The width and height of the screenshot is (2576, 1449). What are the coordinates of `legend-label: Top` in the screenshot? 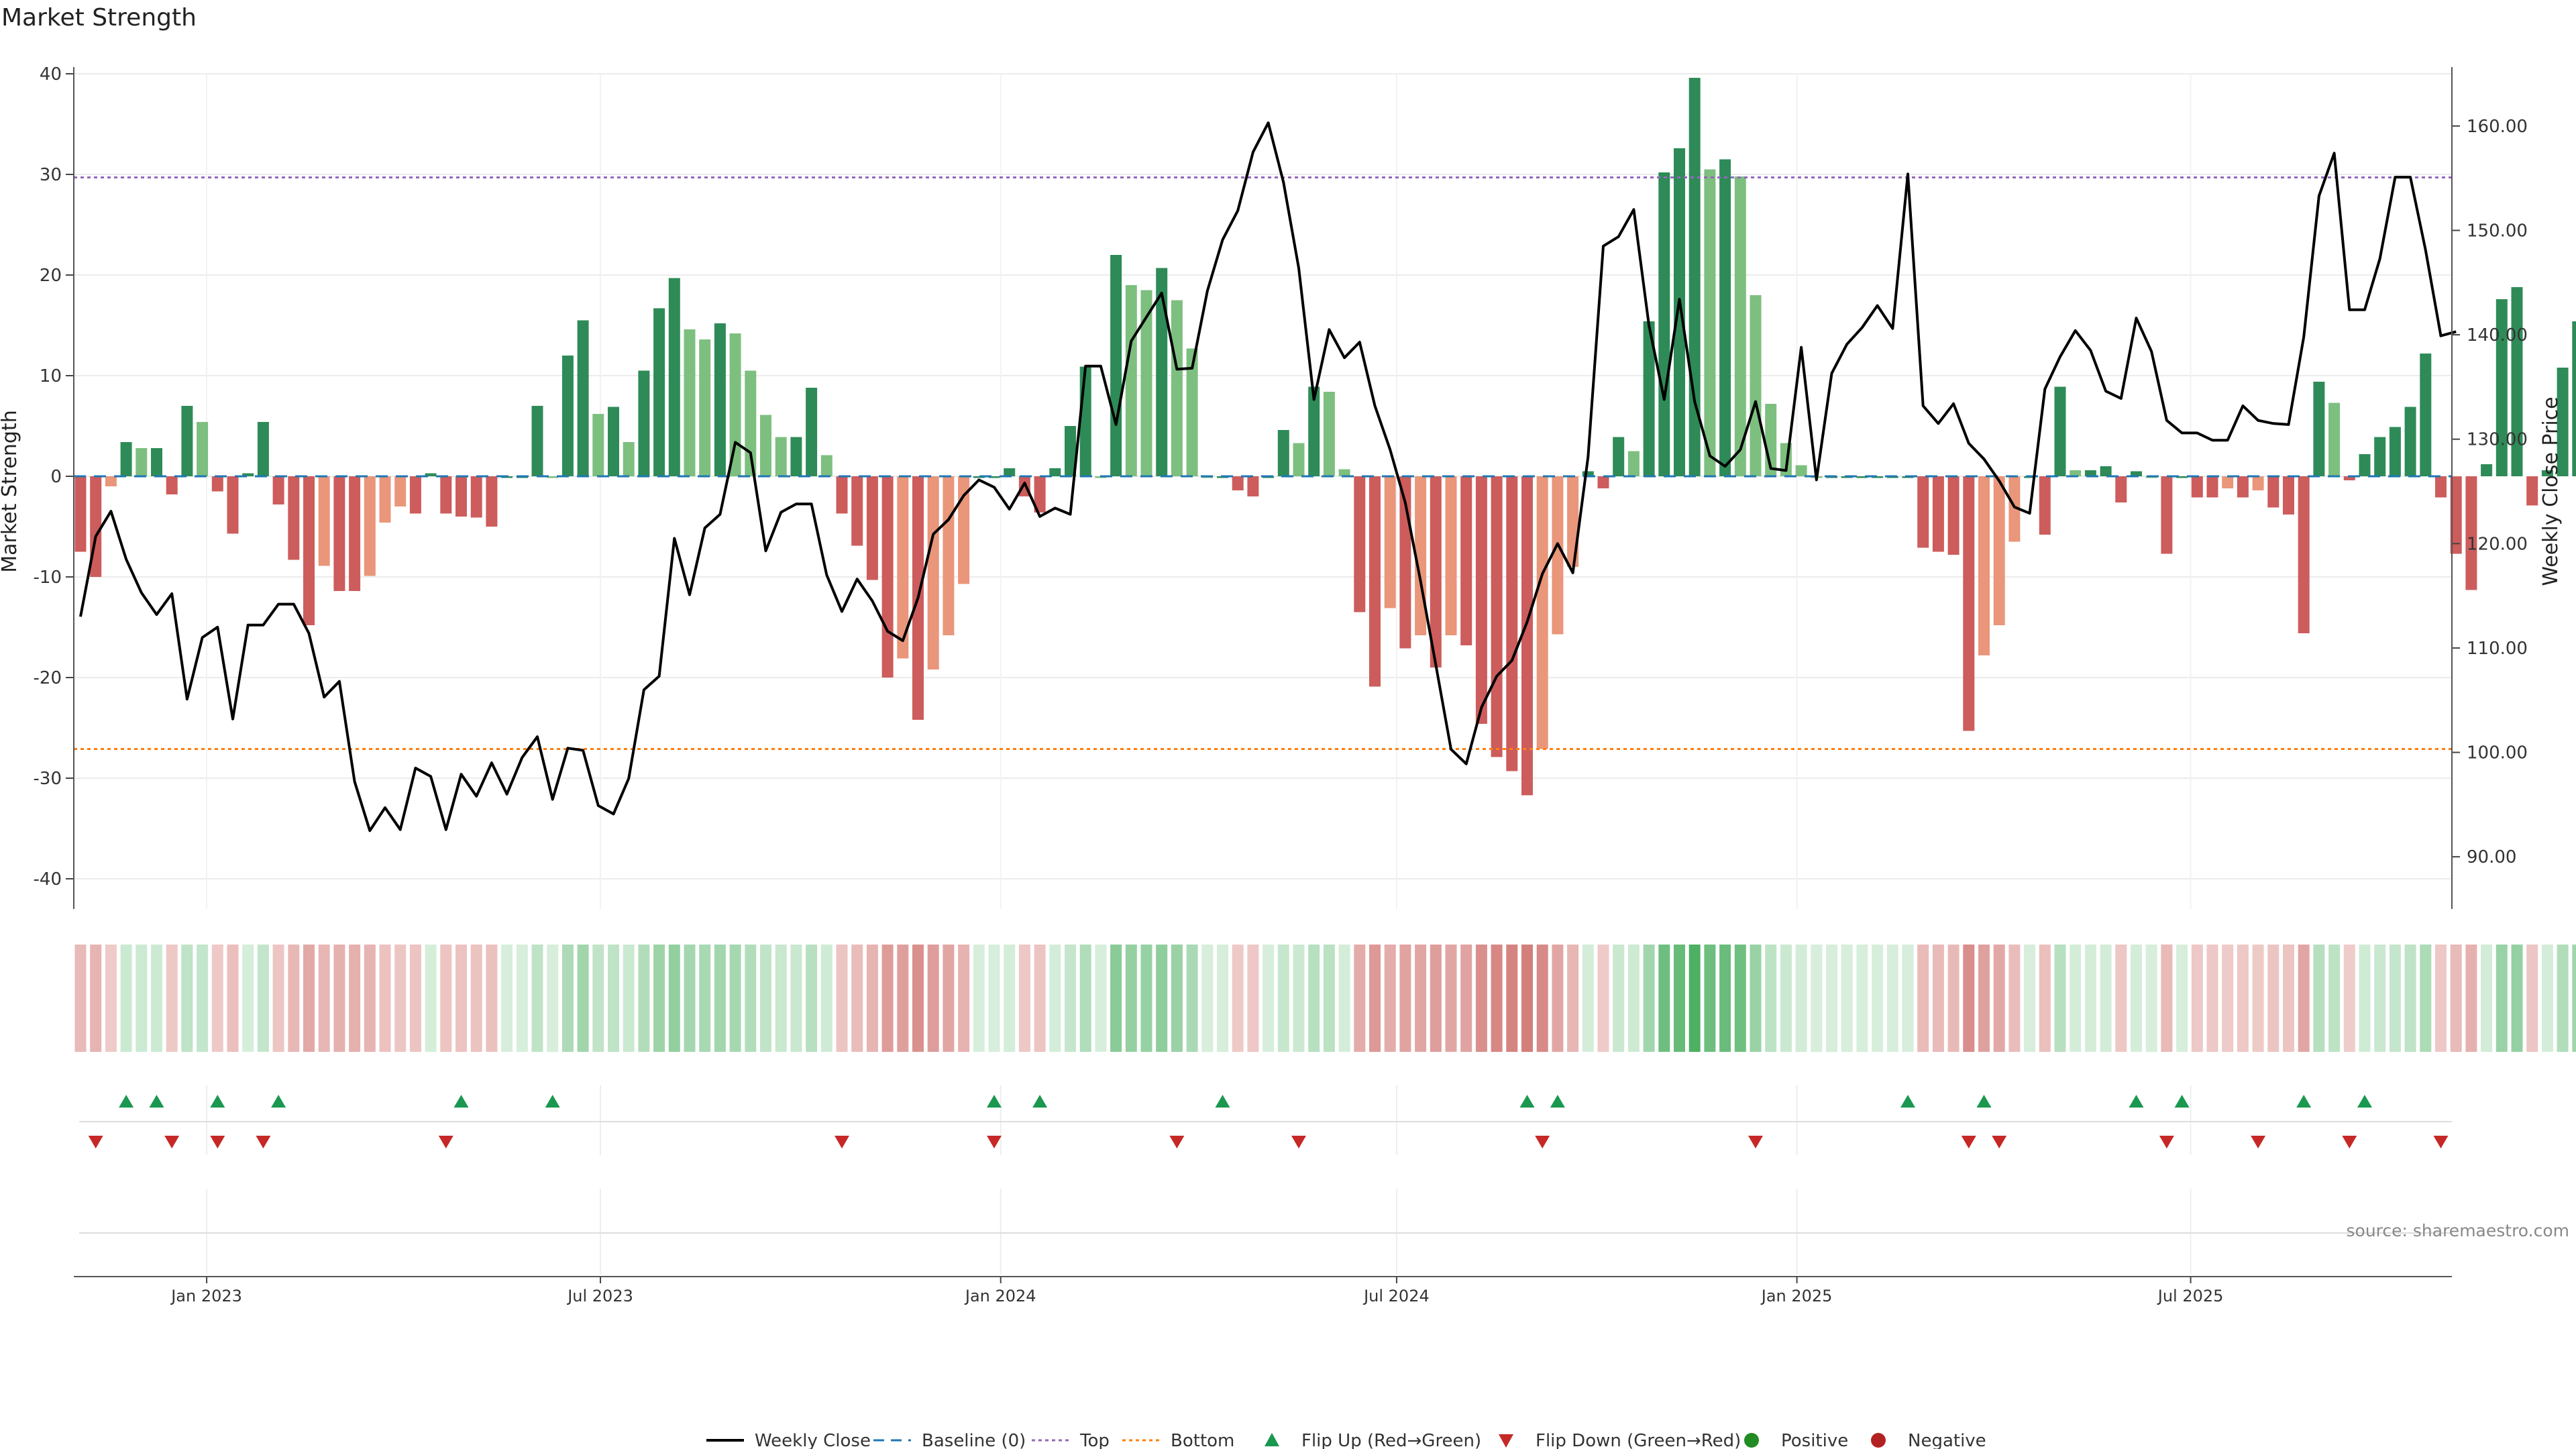 It's located at (1094, 1440).